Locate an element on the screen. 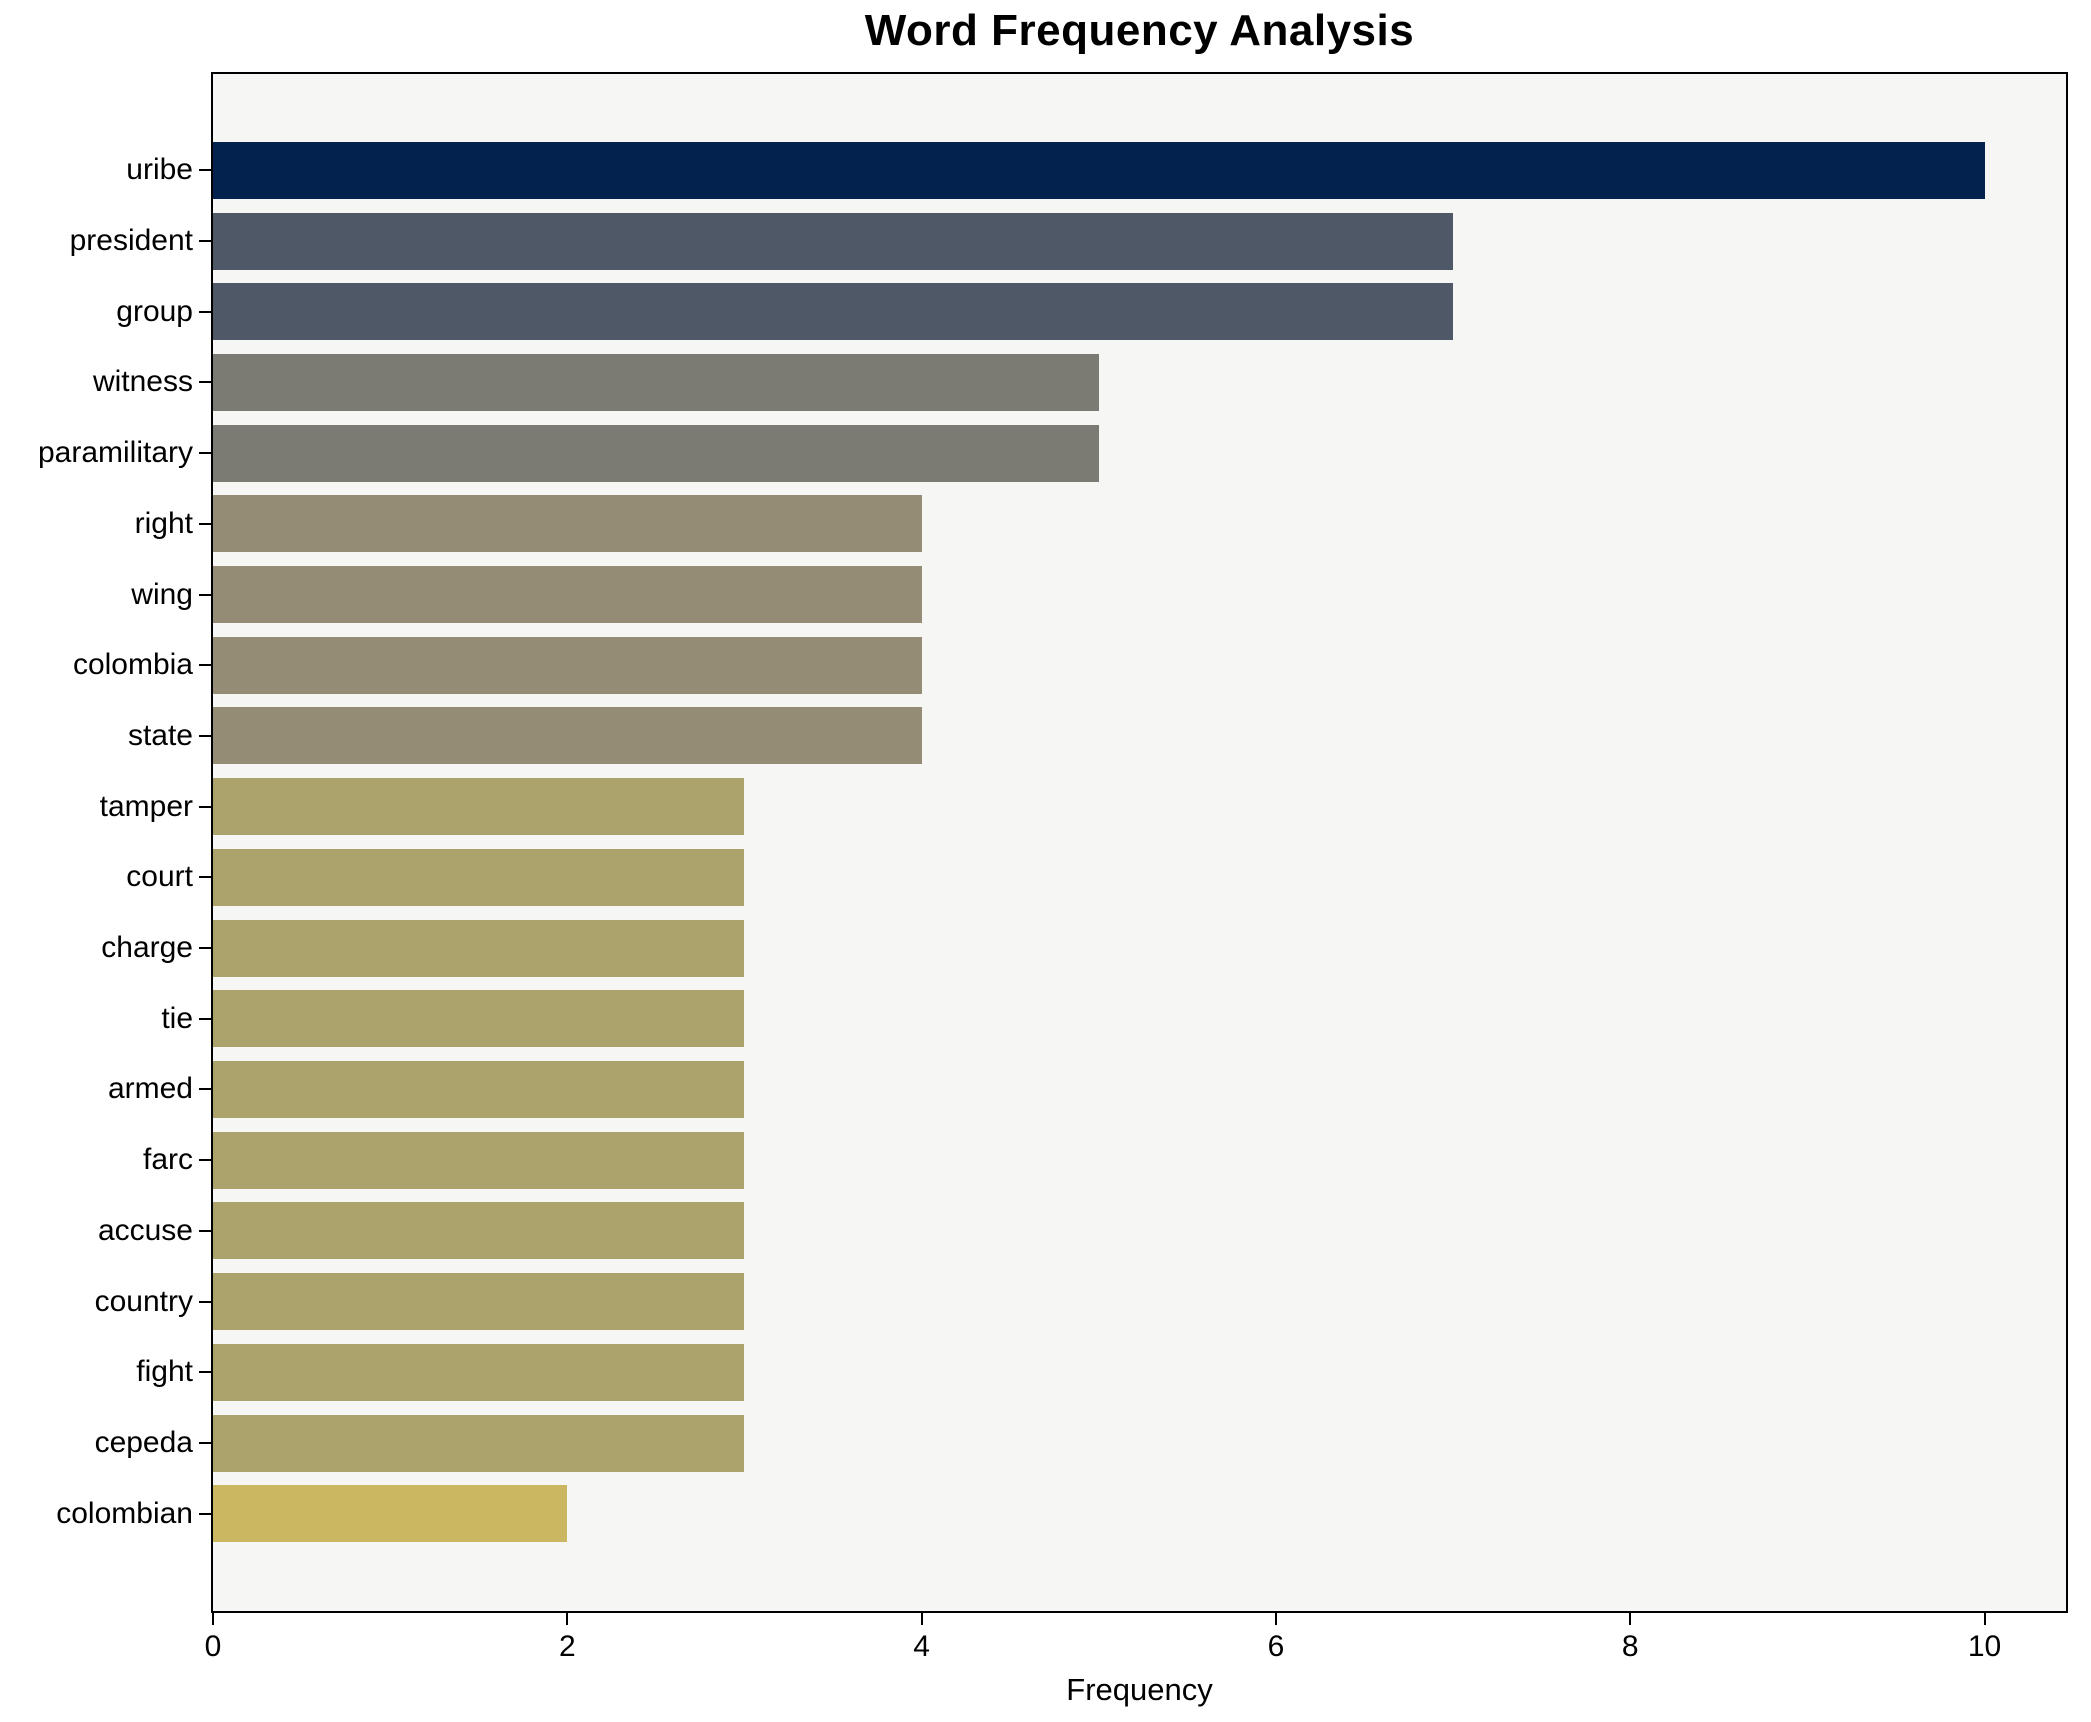  bar-row-group is located at coordinates (1139, 311).